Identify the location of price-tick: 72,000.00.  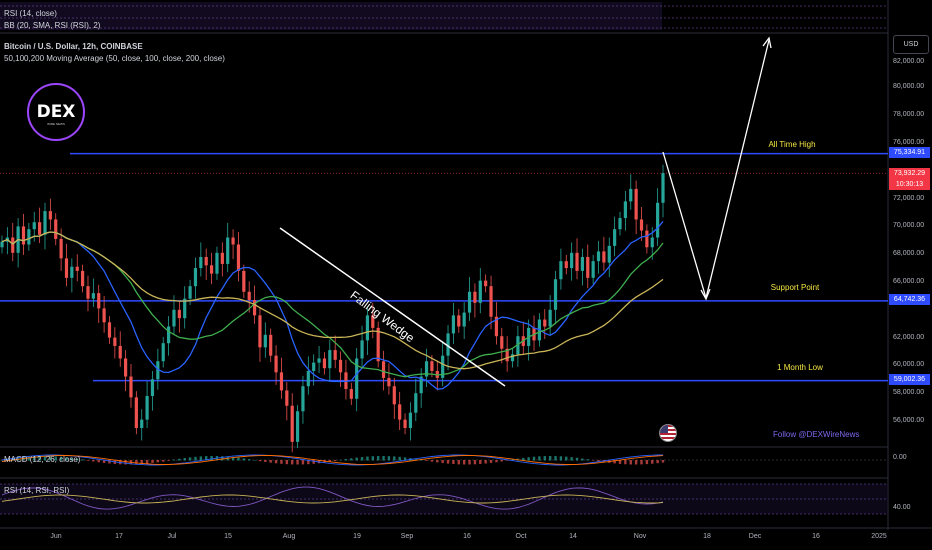
(909, 198).